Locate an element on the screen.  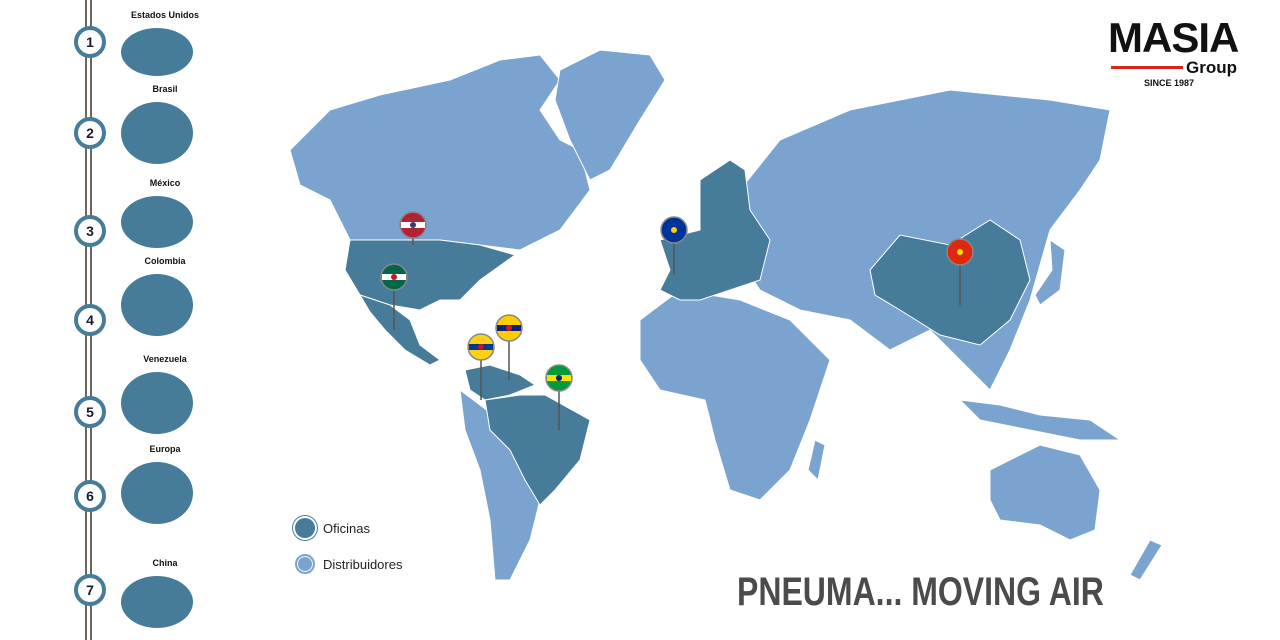
country-label: China is located at coordinates (165, 563).